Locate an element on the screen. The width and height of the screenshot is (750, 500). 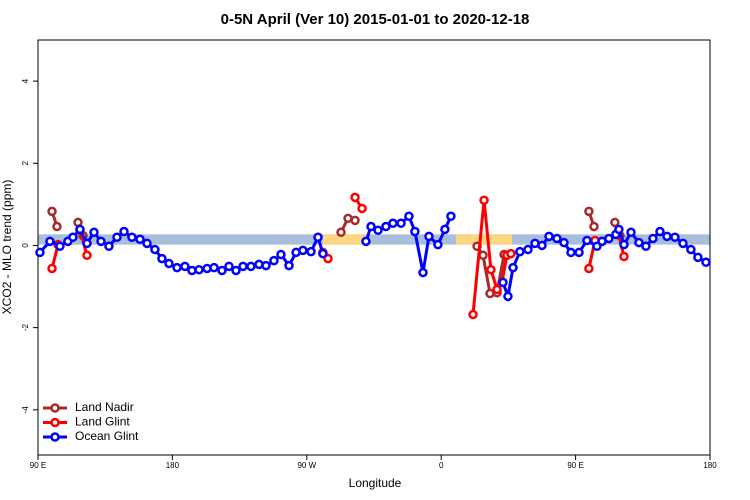
x-tick-label: 90 W is located at coordinates (306, 465).